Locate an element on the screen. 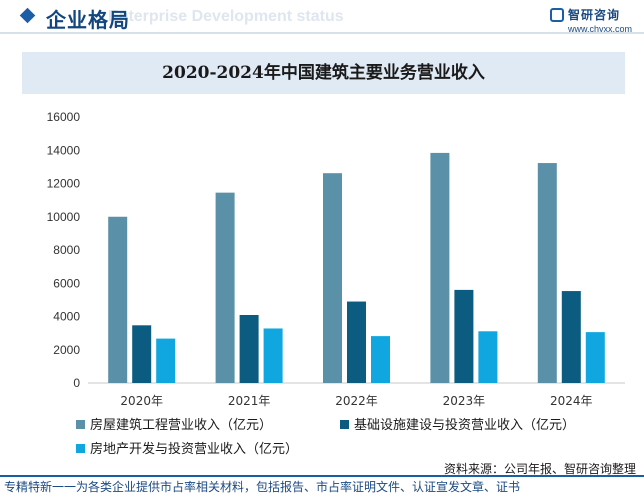 The height and width of the screenshot is (496, 644). header-title: 企业格局 is located at coordinates (88, 20).